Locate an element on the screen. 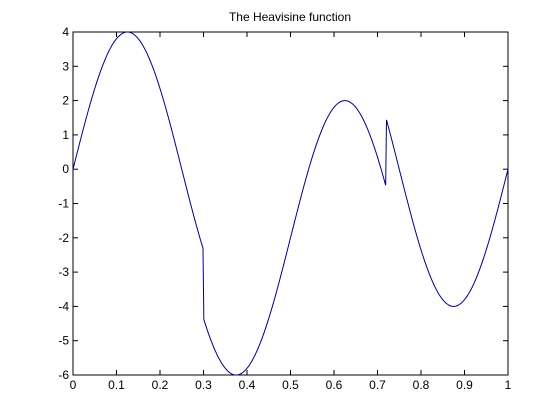 This screenshot has width=560, height=420. x-tick-label: 0.9 is located at coordinates (464, 385).